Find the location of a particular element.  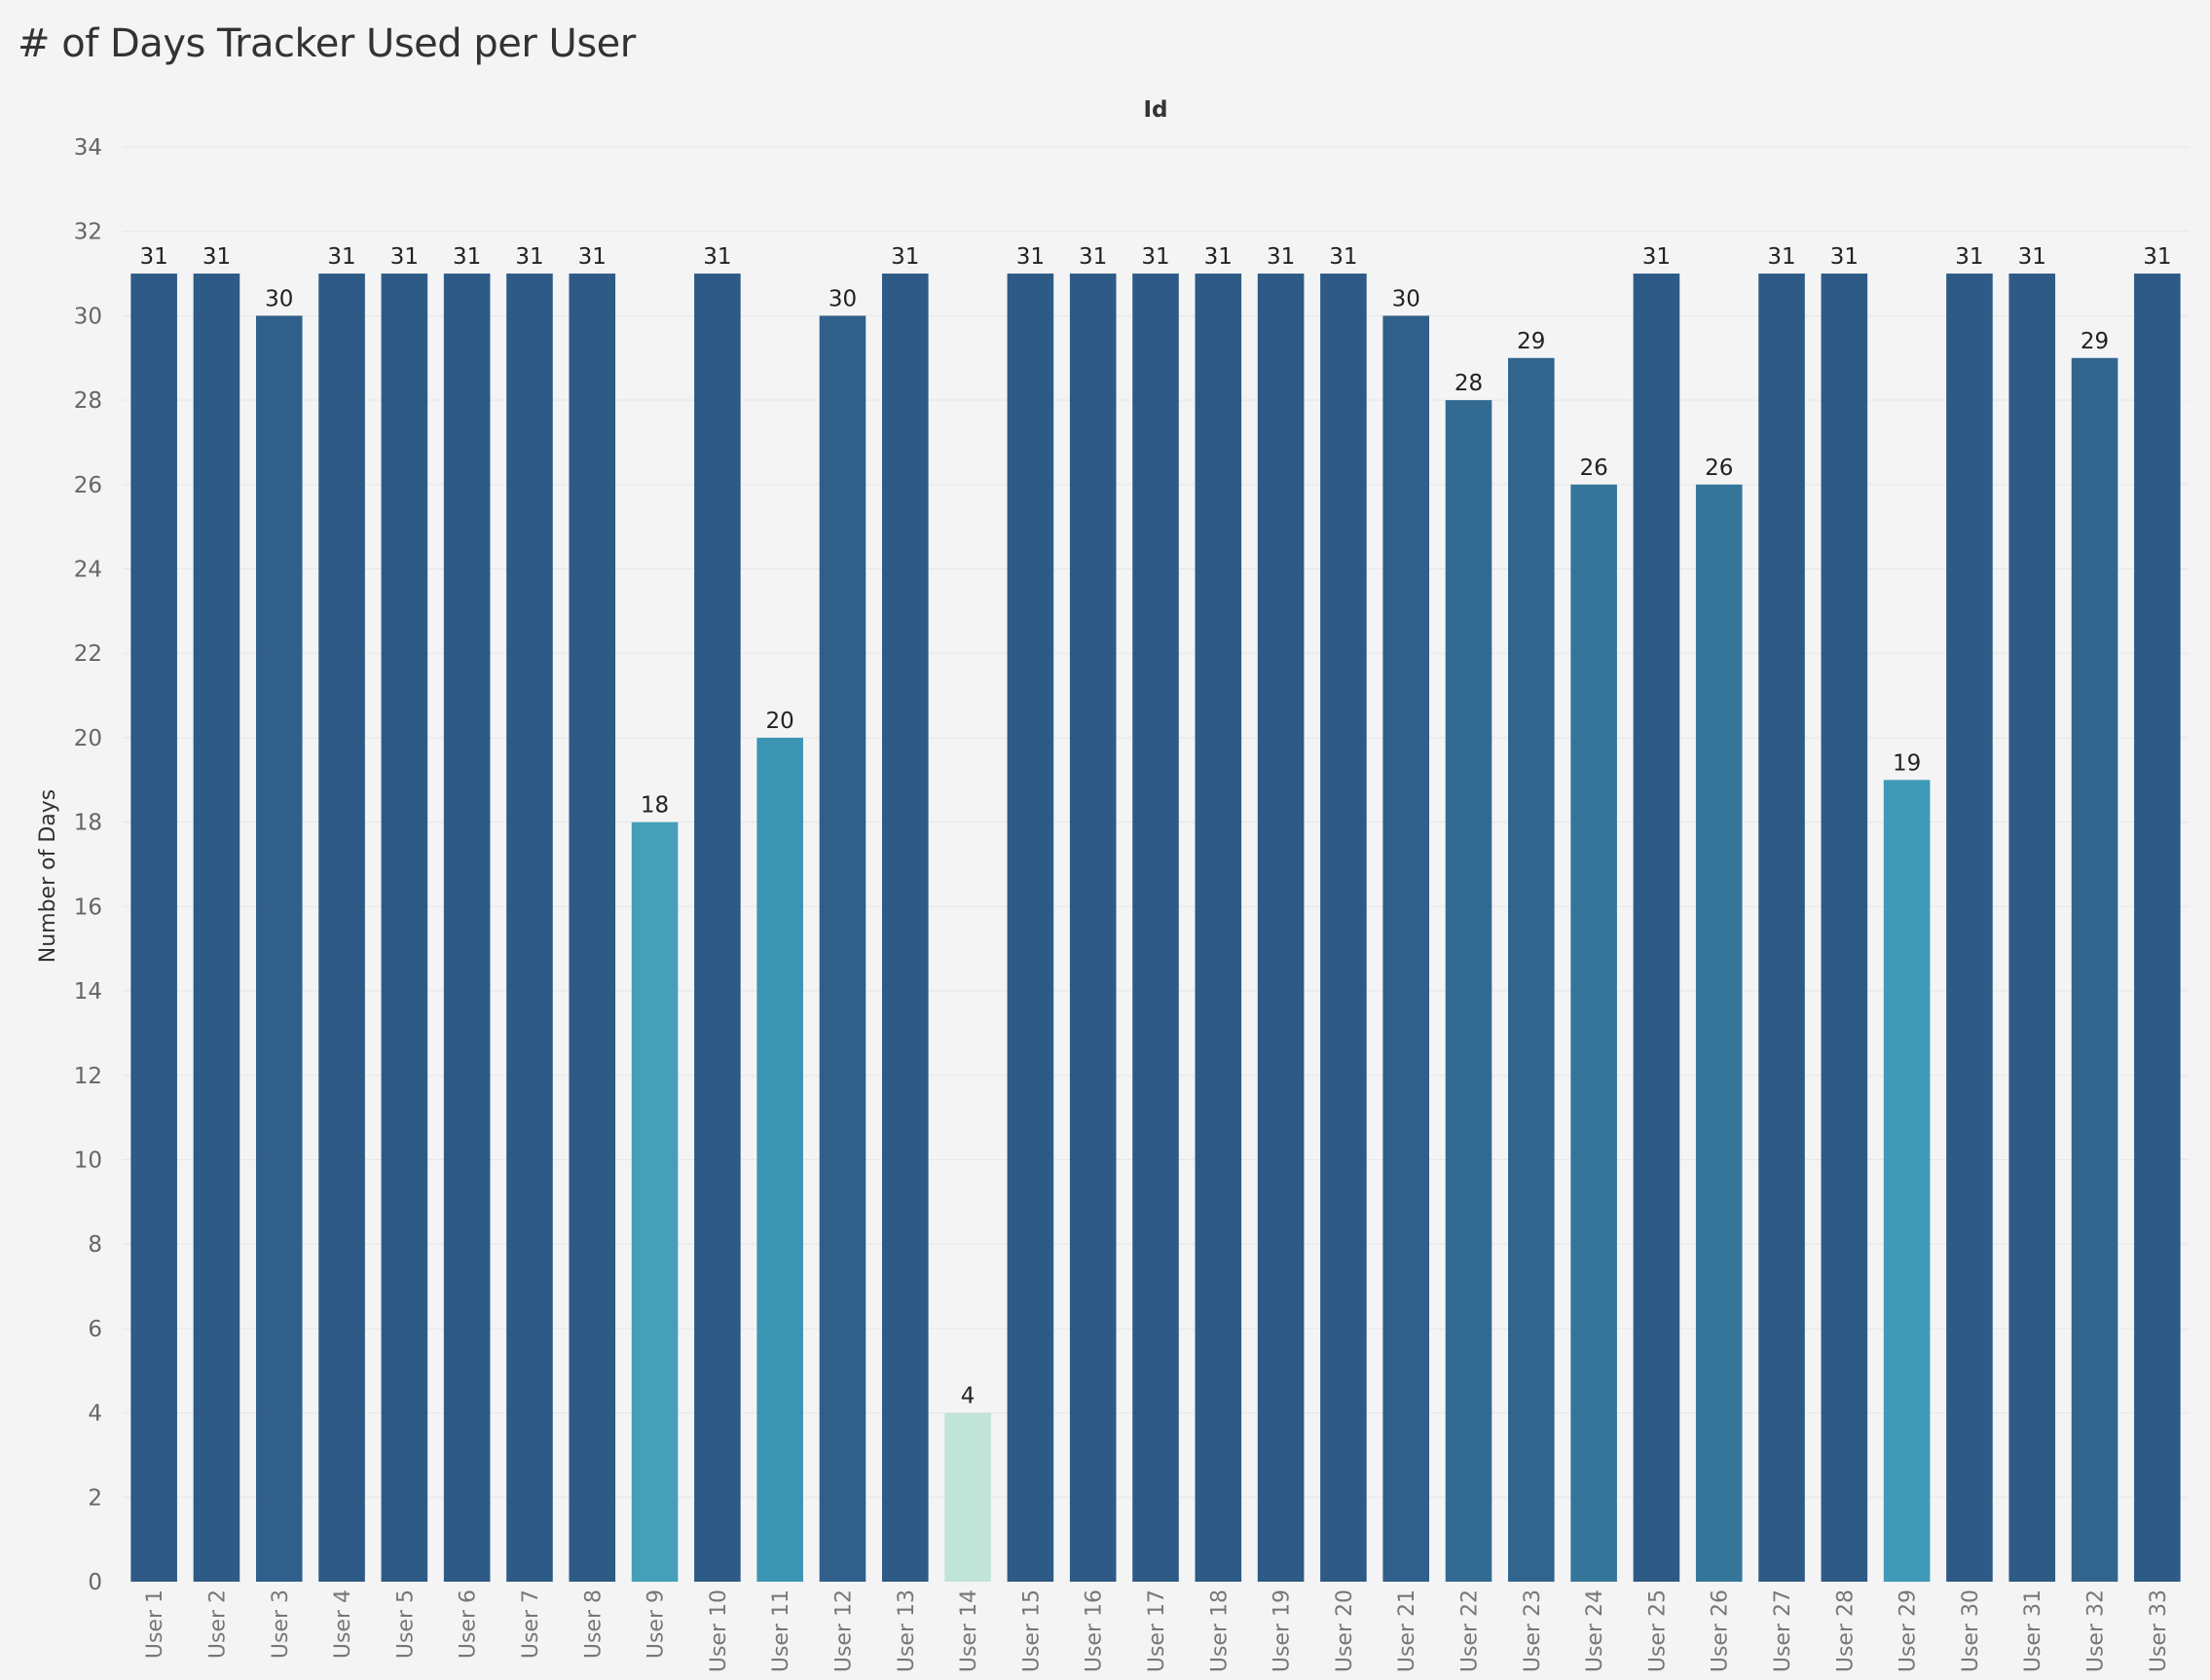

x-tick-label: User 28 is located at coordinates (1845, 1630).